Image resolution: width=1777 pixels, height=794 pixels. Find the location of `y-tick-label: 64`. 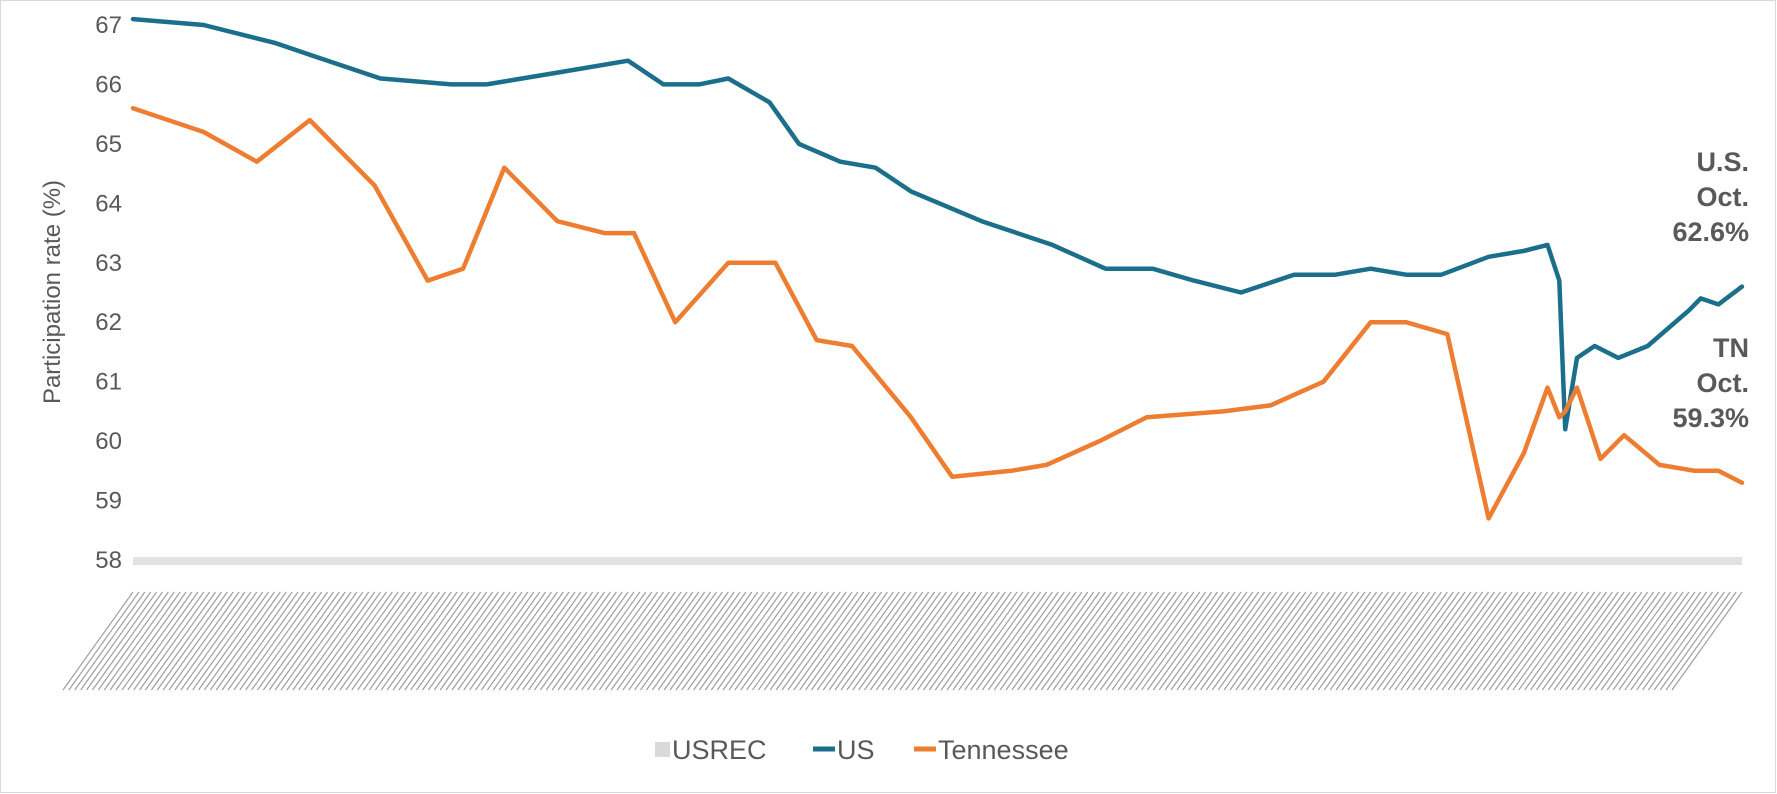

y-tick-label: 64 is located at coordinates (108, 203).